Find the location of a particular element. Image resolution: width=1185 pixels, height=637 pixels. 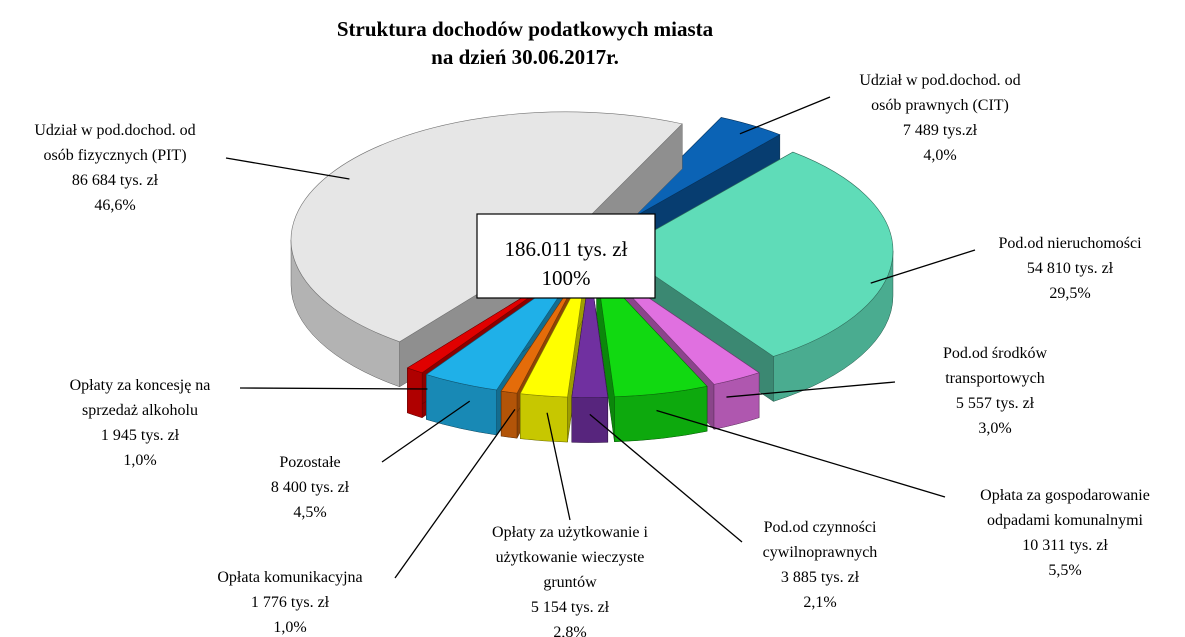

share-label: 4,5% is located at coordinates (309, 512).